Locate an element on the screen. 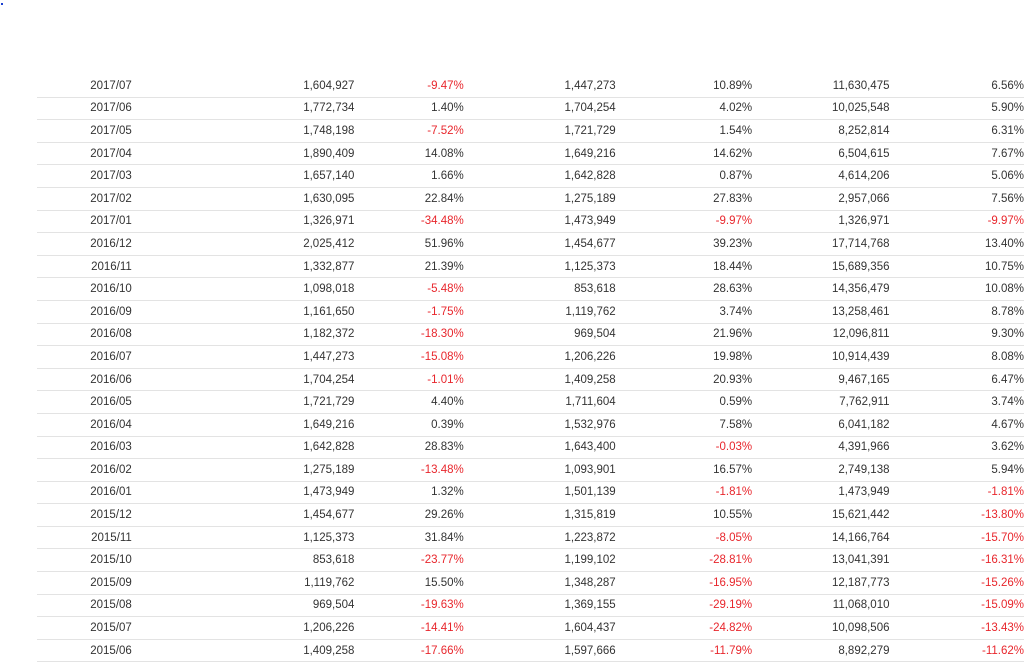  cell-cumulative: 15,689,356 is located at coordinates (820, 267).